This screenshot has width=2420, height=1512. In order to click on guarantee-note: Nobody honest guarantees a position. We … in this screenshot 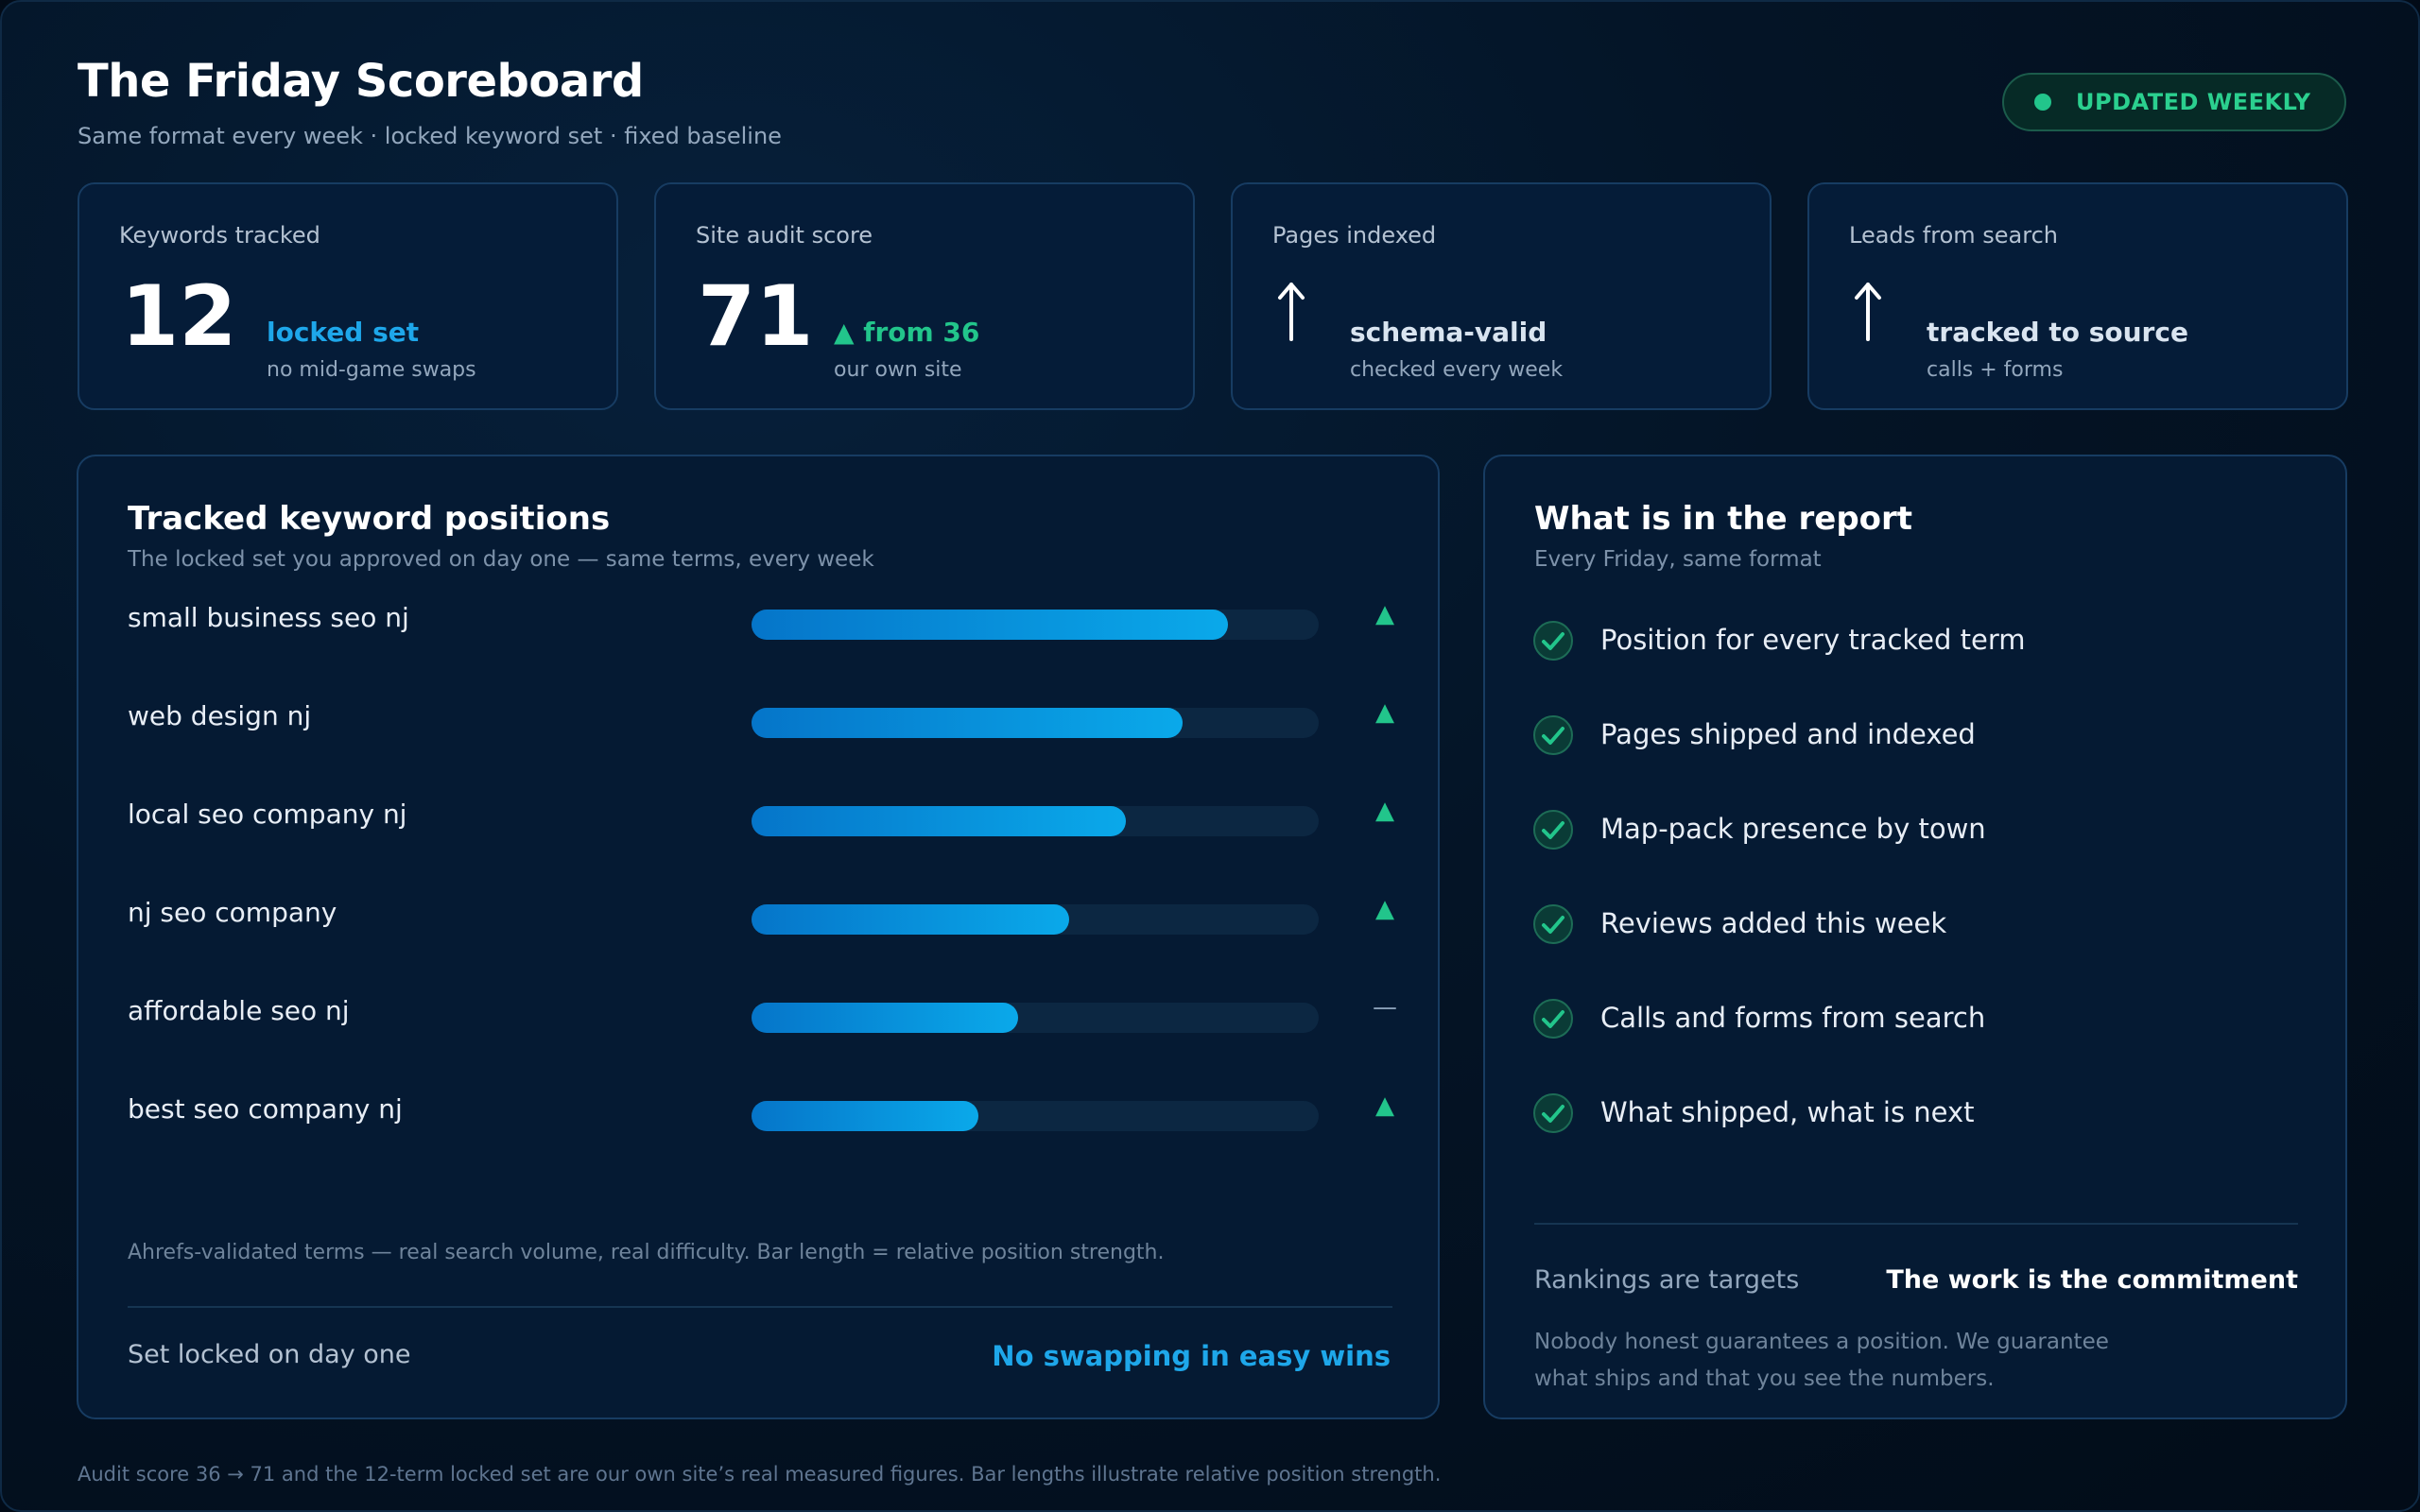, I will do `click(1822, 1360)`.